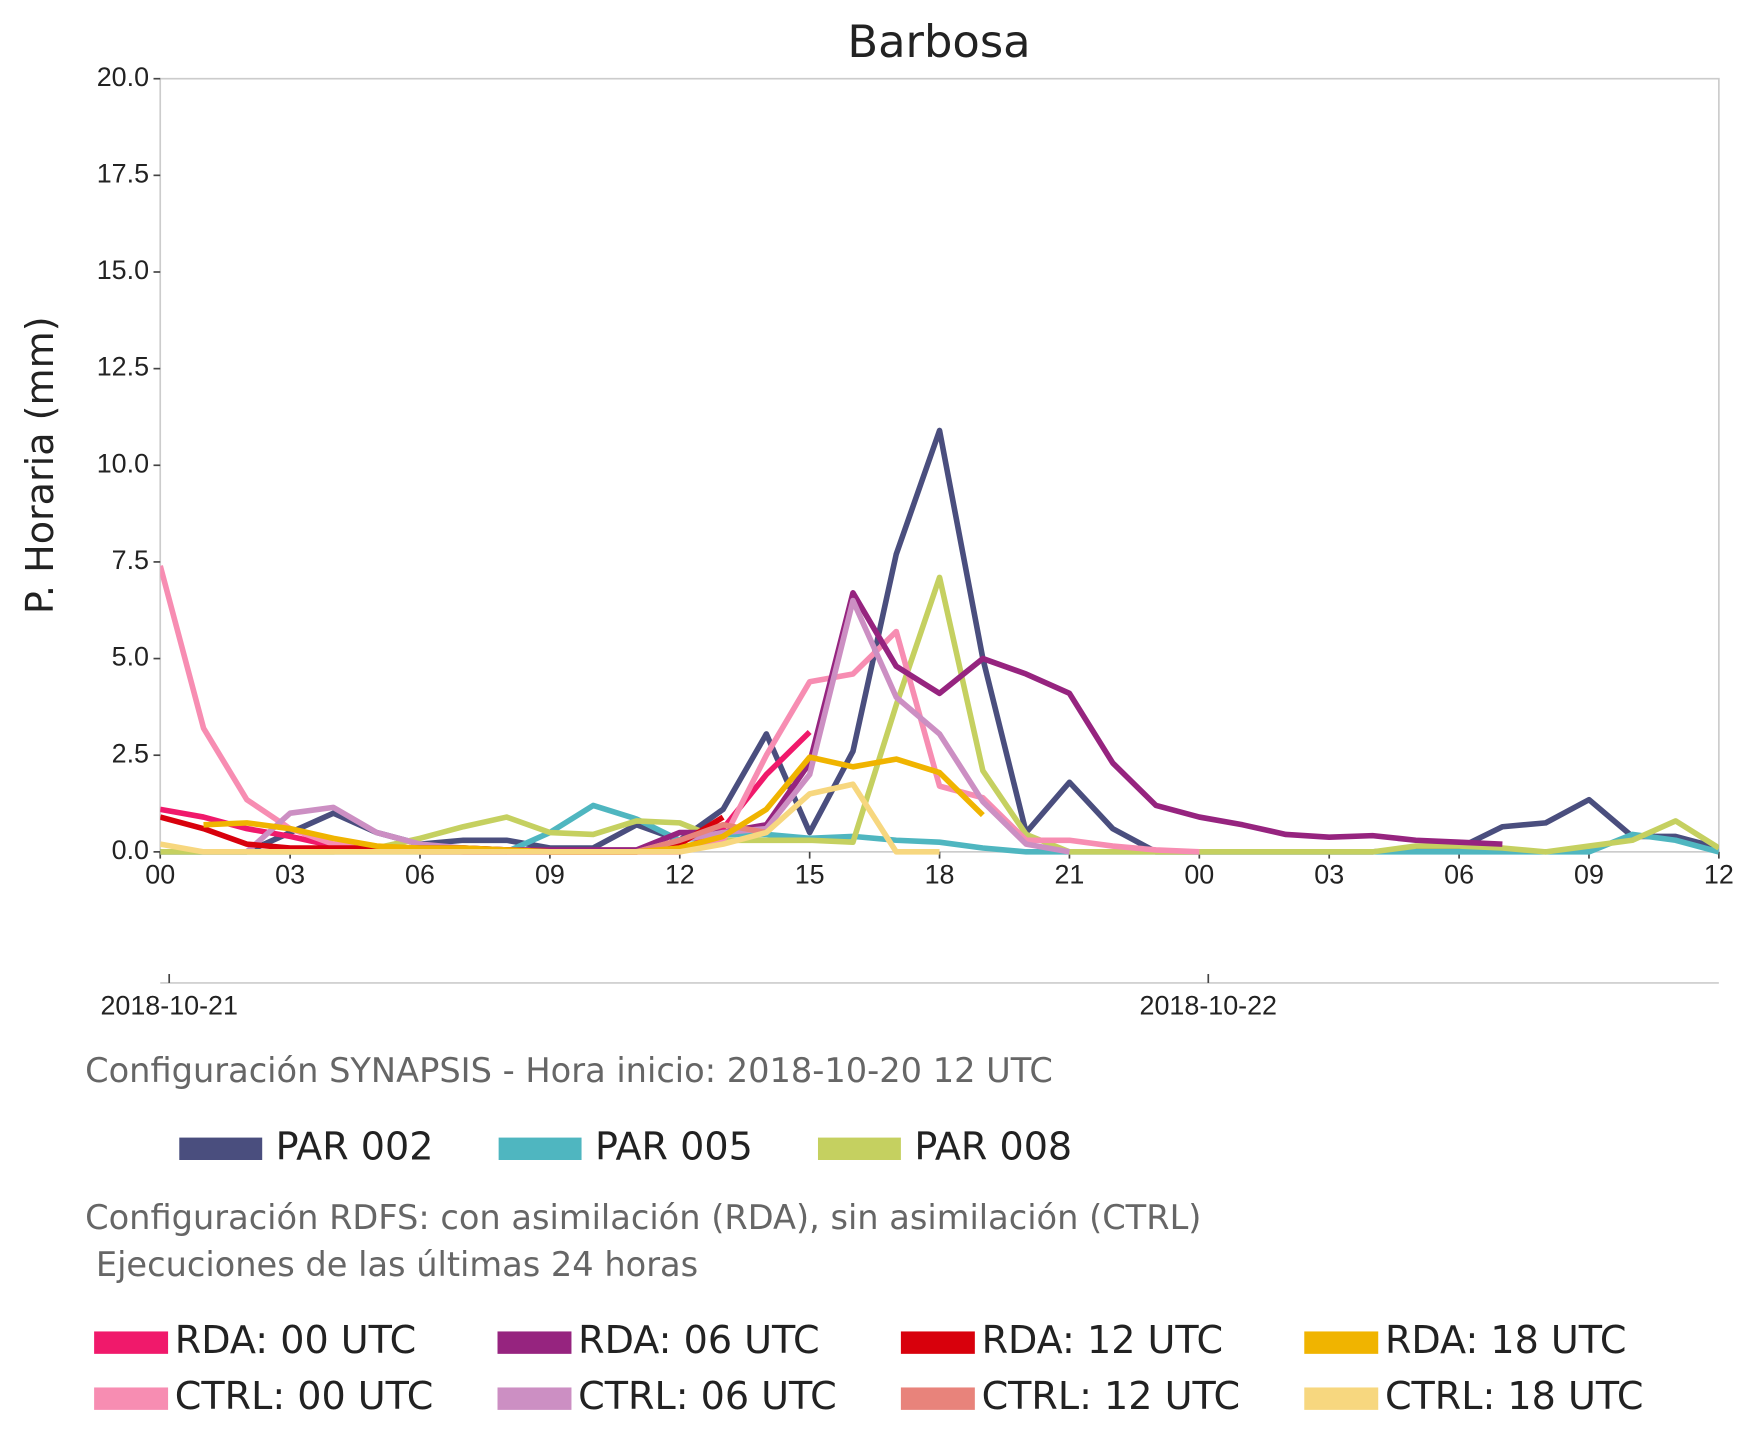 The image size is (1748, 1446). Describe the element at coordinates (707, 1396) in the screenshot. I see `legend-label: CTRL: 06 UTC` at that location.